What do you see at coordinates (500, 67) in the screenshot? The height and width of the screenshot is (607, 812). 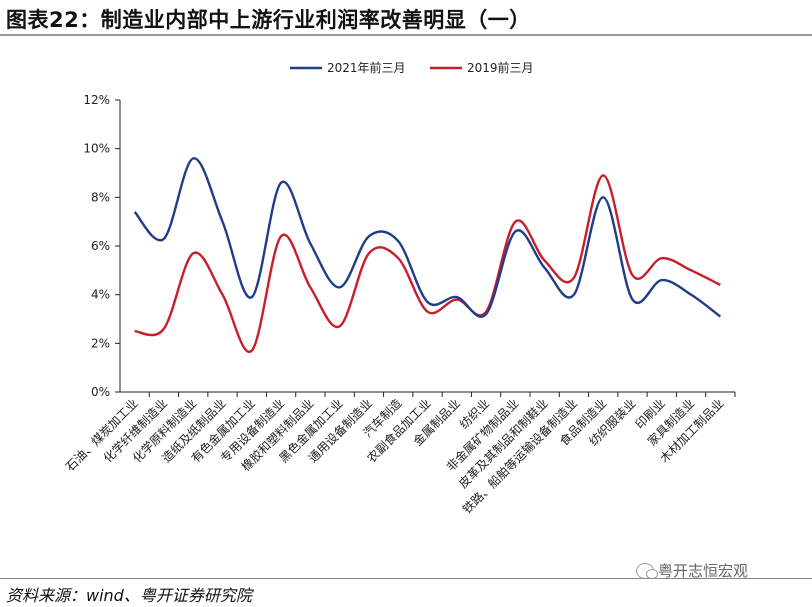 I see `legend-label-2: 2019前三月` at bounding box center [500, 67].